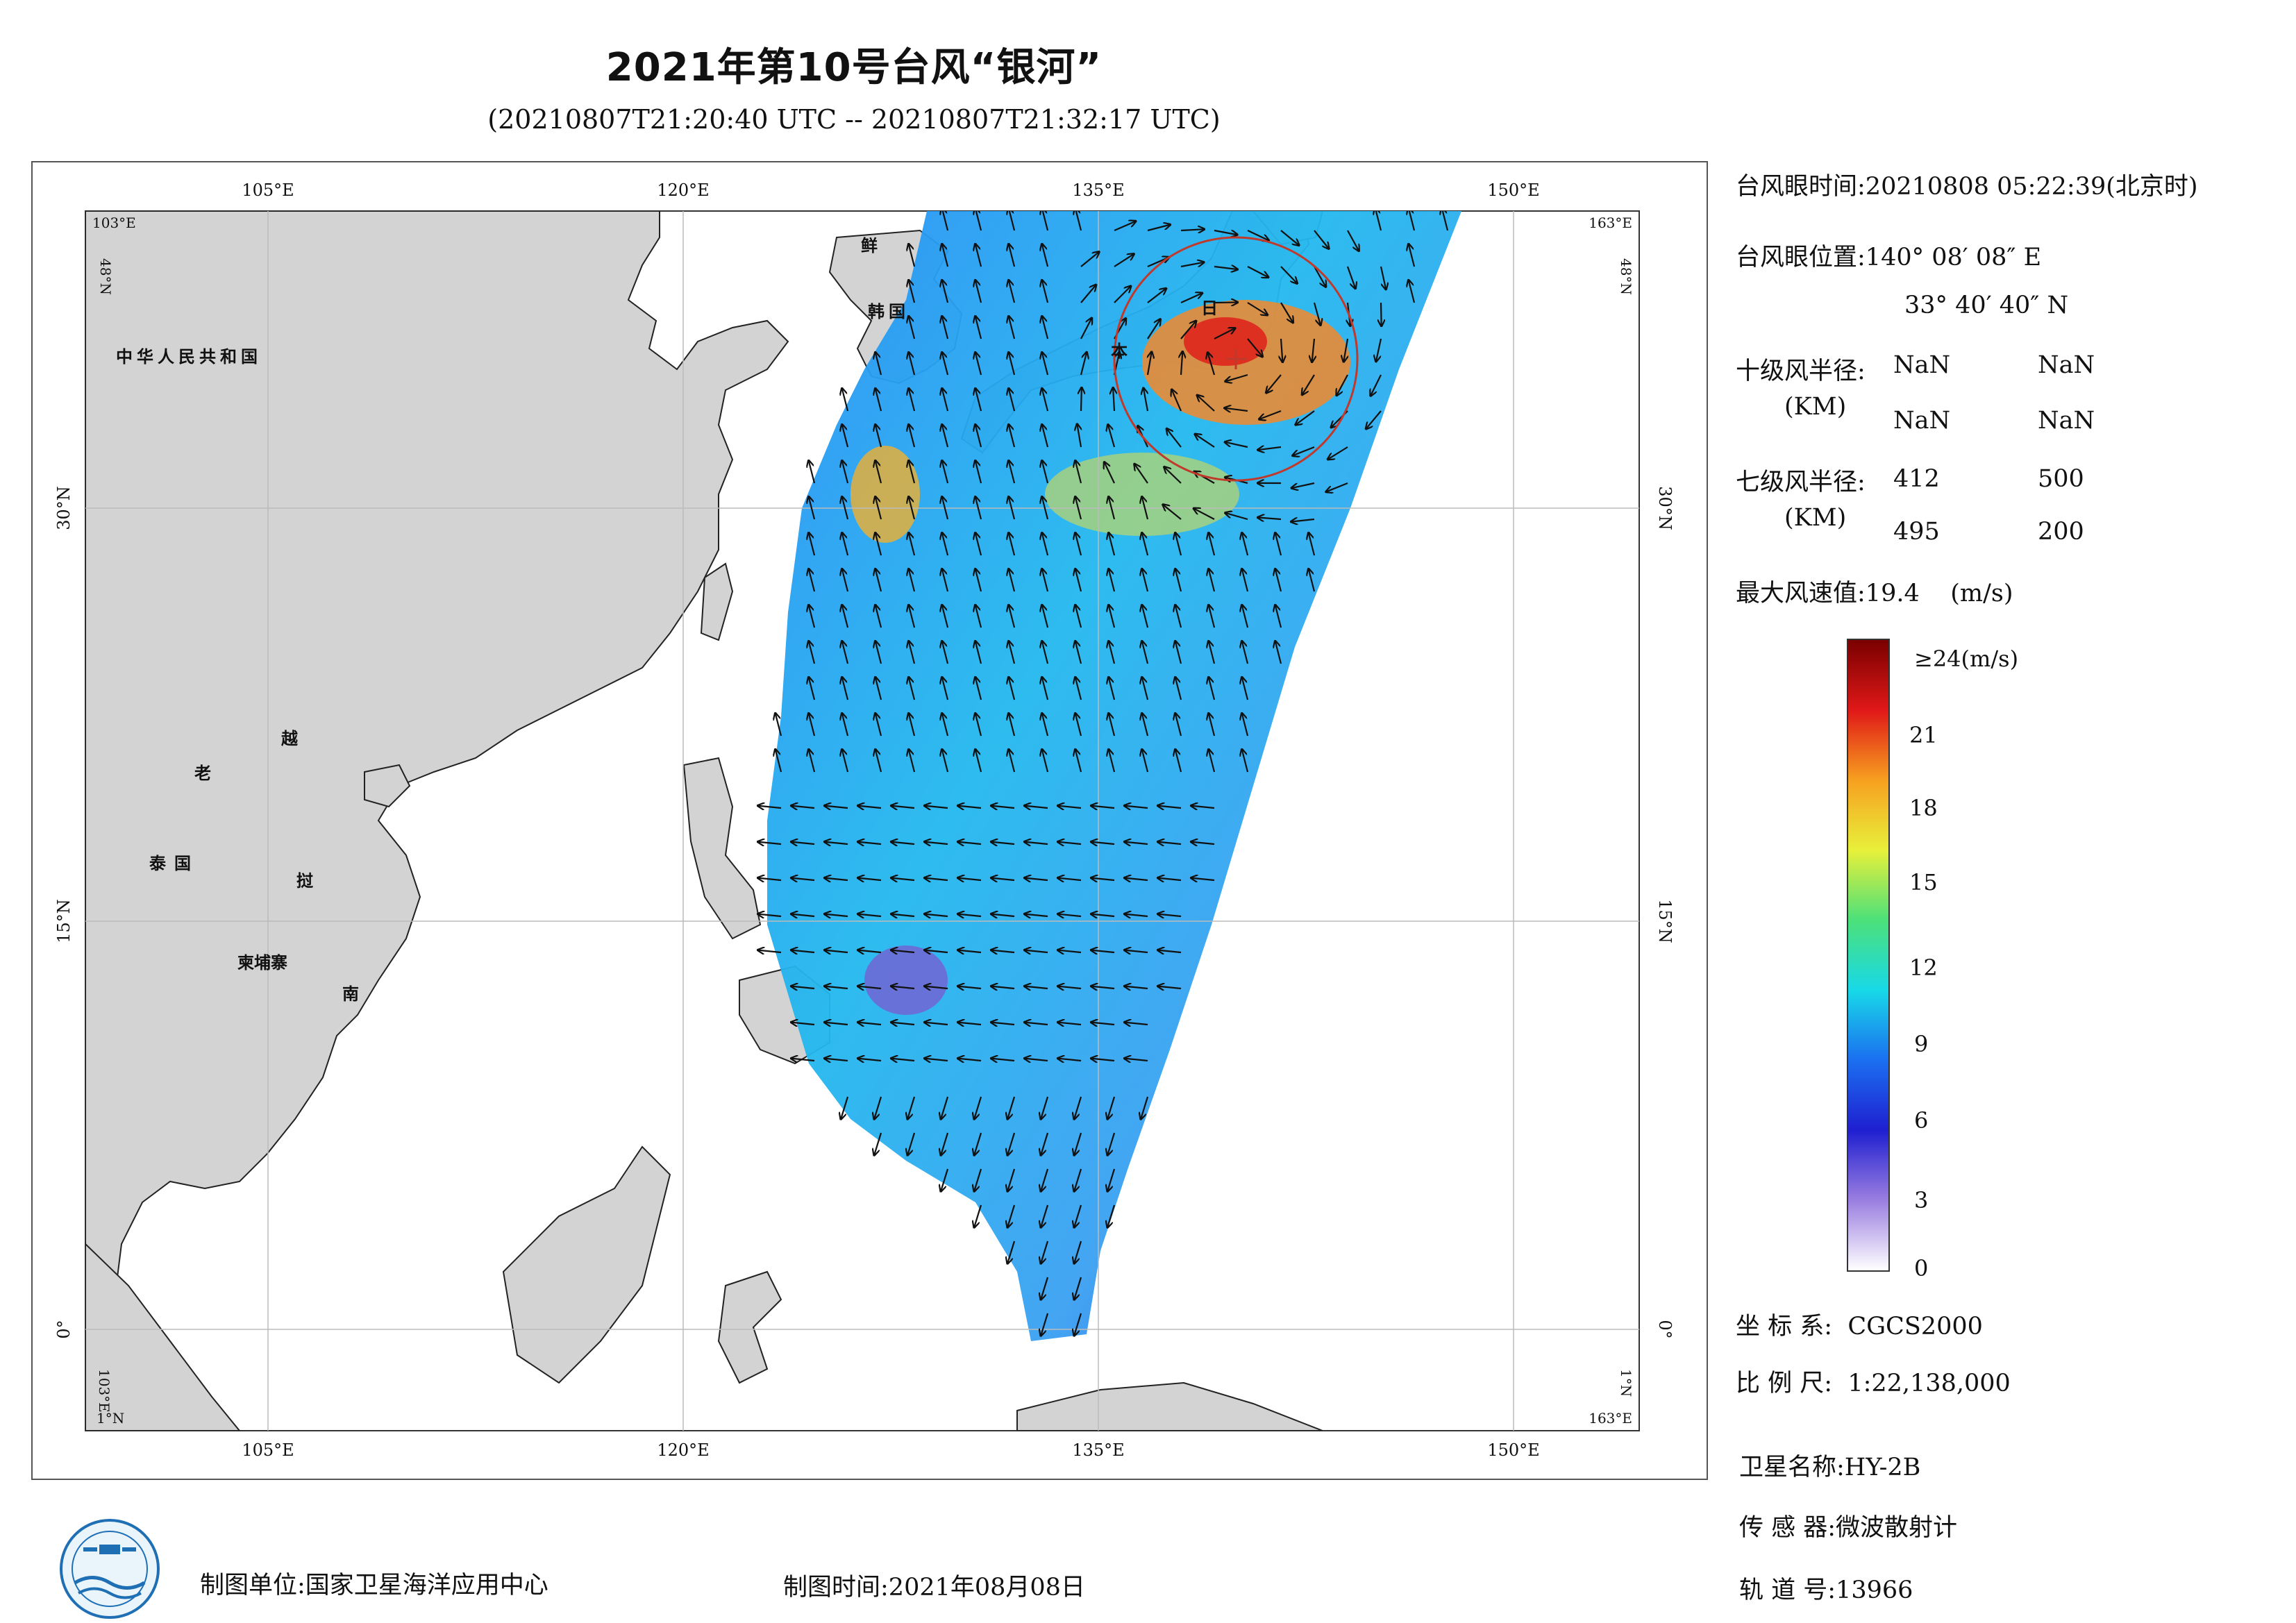  I want to click on footer-unit-label: 制图单位:, so click(252, 1585).